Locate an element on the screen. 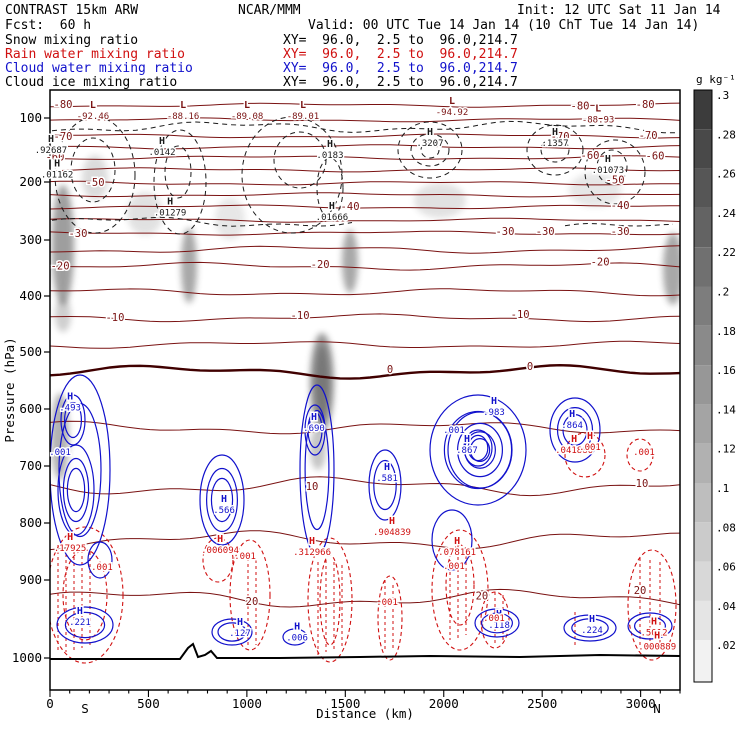 The height and width of the screenshot is (740, 740). svg-text: -94.92 is located at coordinates (452, 113).